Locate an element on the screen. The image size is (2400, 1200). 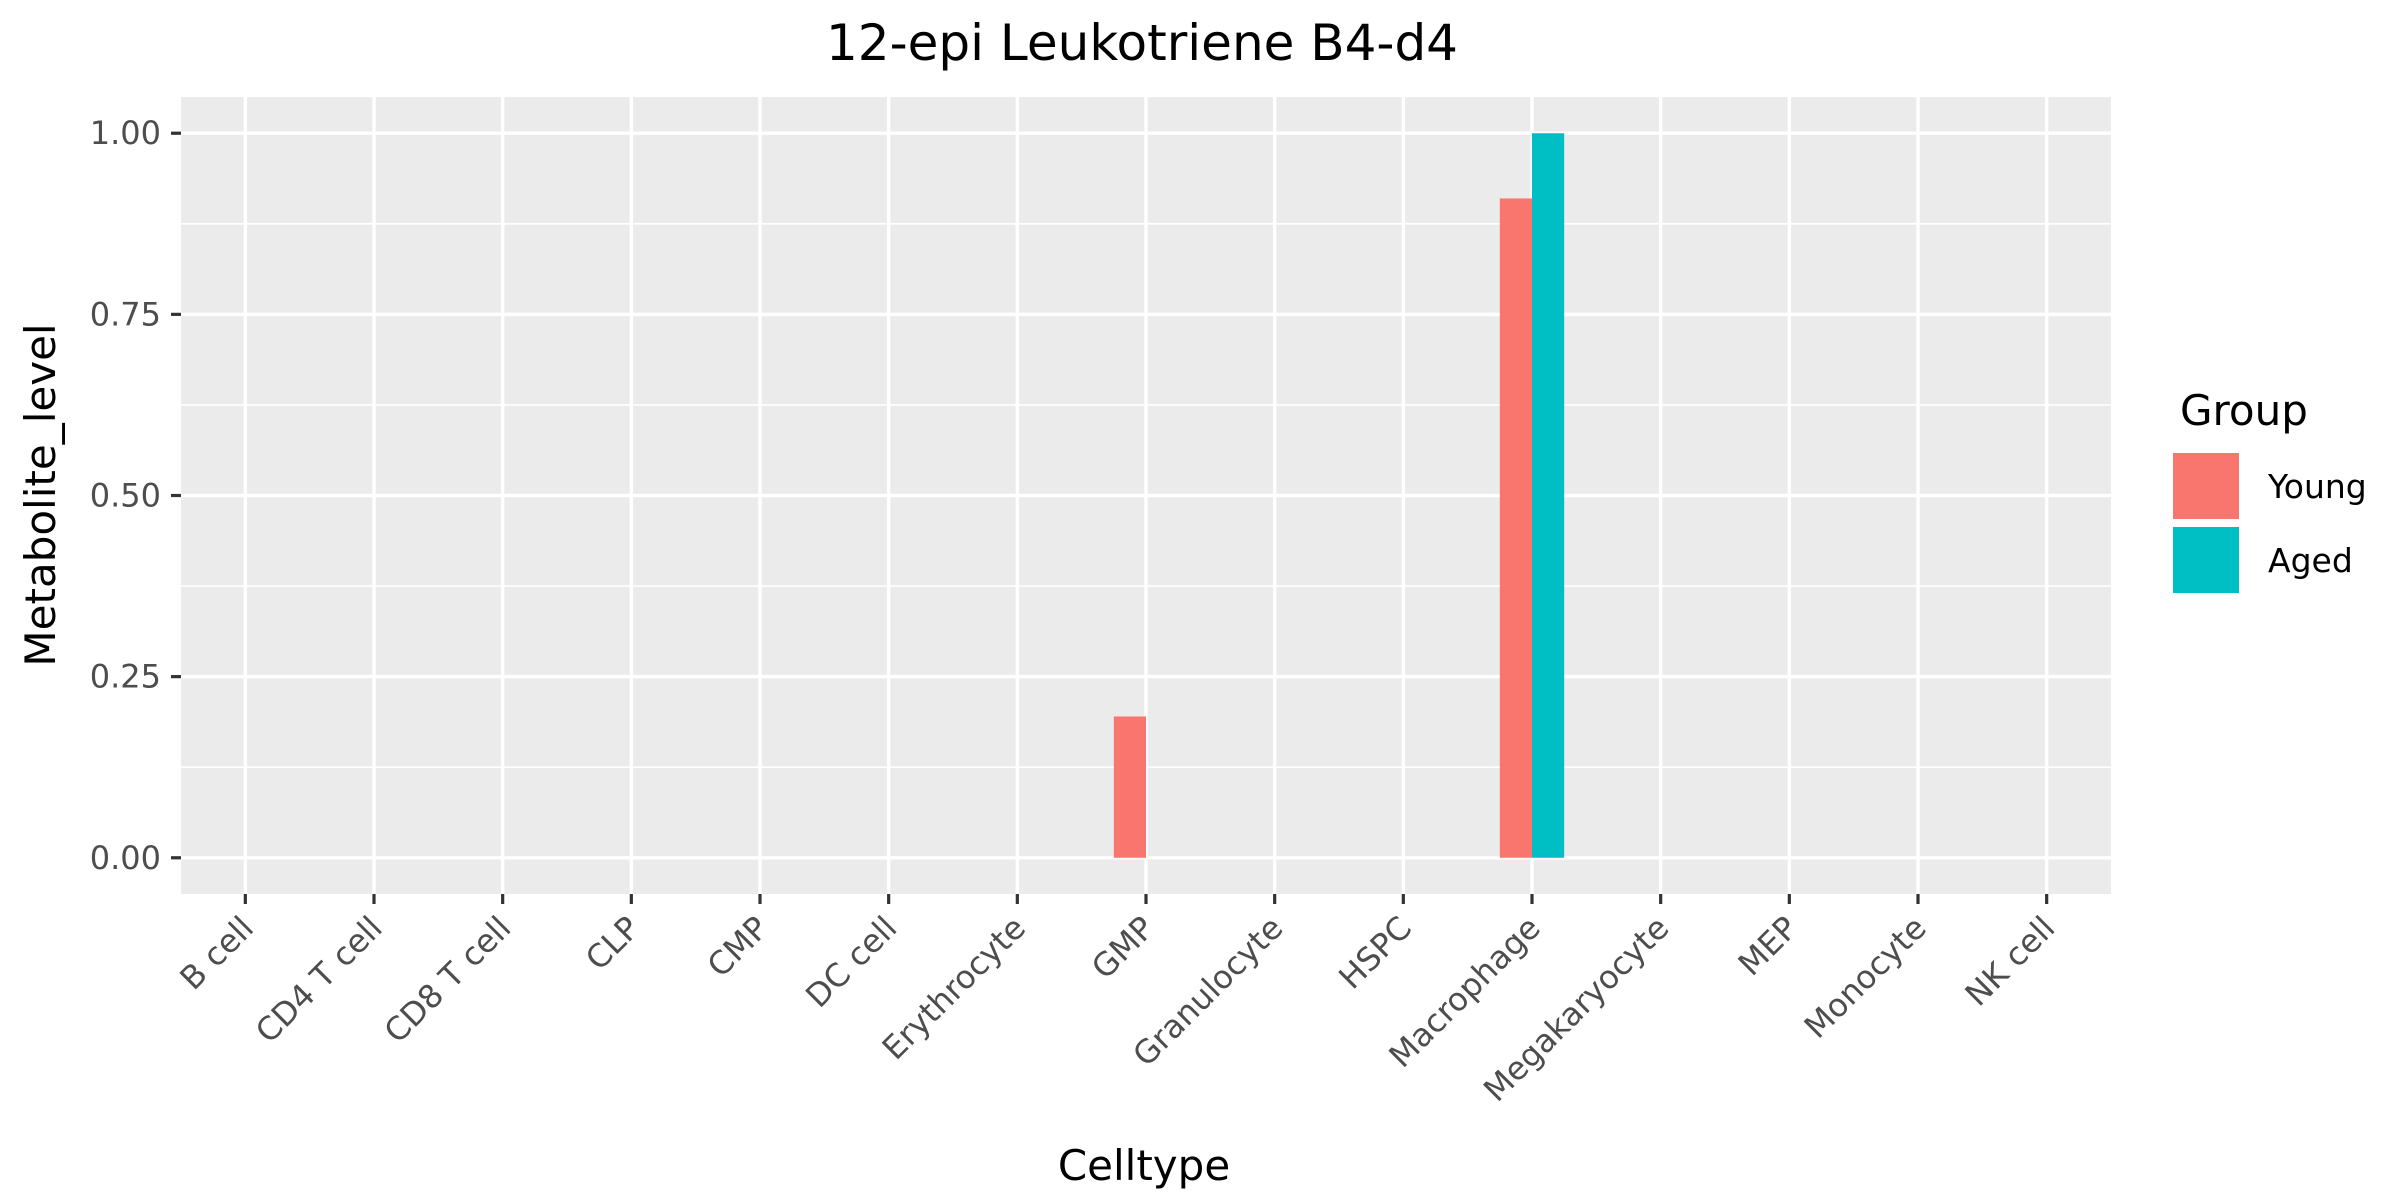
x-tick-label: DC cell is located at coordinates (851, 962).